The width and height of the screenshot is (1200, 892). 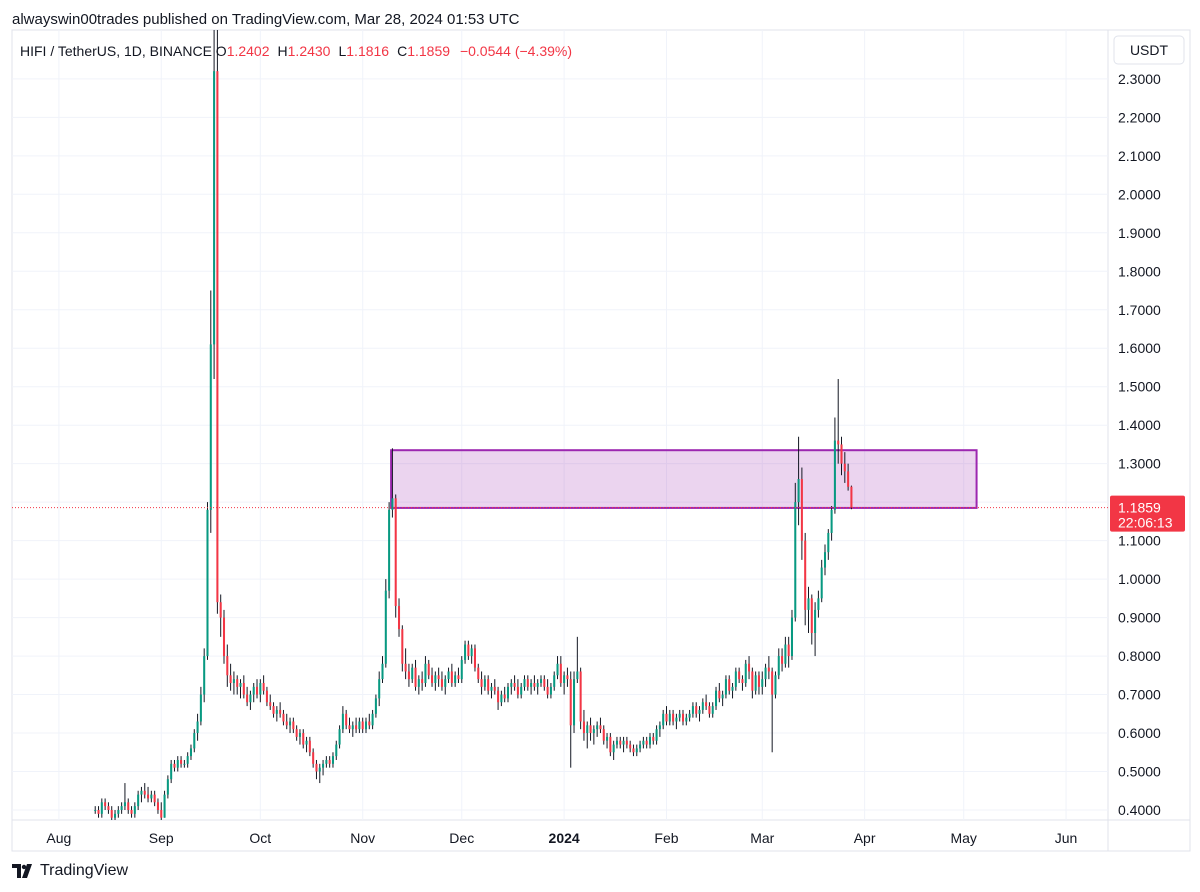 What do you see at coordinates (1139, 579) in the screenshot?
I see `y-tick-label: 1.0000` at bounding box center [1139, 579].